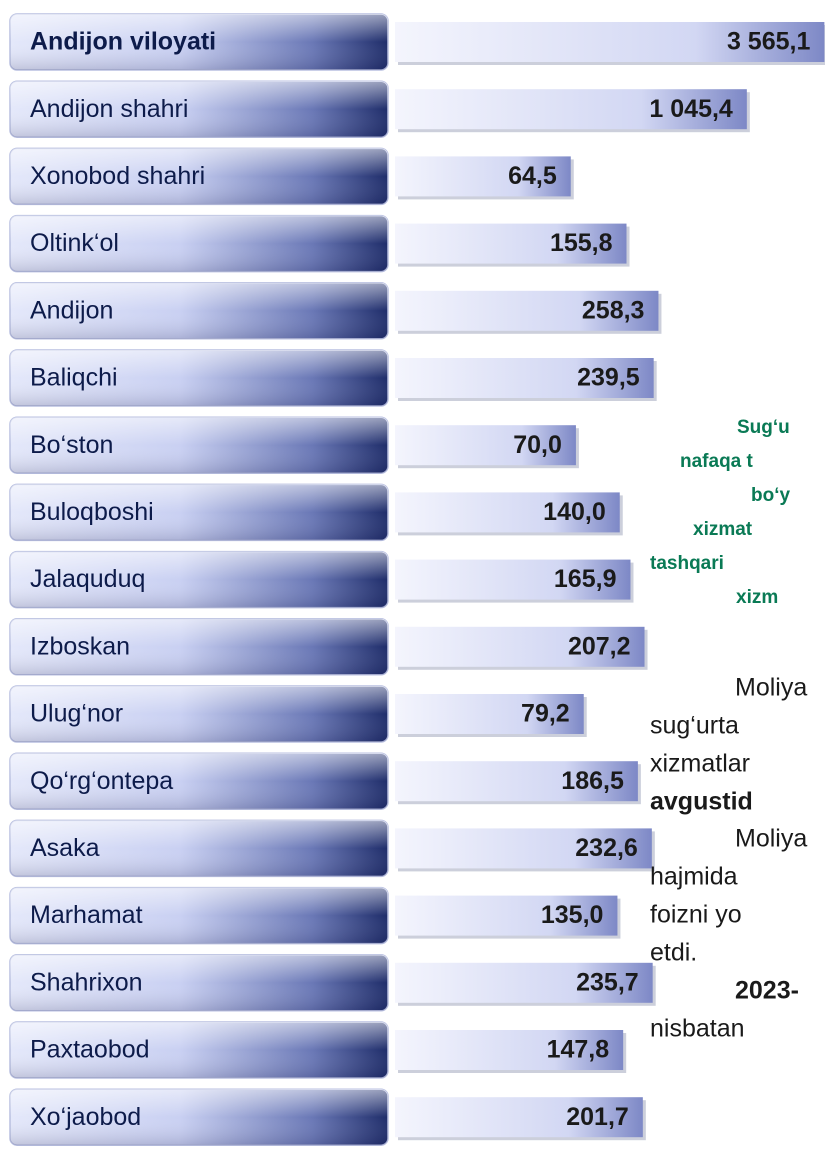 The height and width of the screenshot is (1156, 825). What do you see at coordinates (574, 512) in the screenshot?
I see `value-label: 140,0` at bounding box center [574, 512].